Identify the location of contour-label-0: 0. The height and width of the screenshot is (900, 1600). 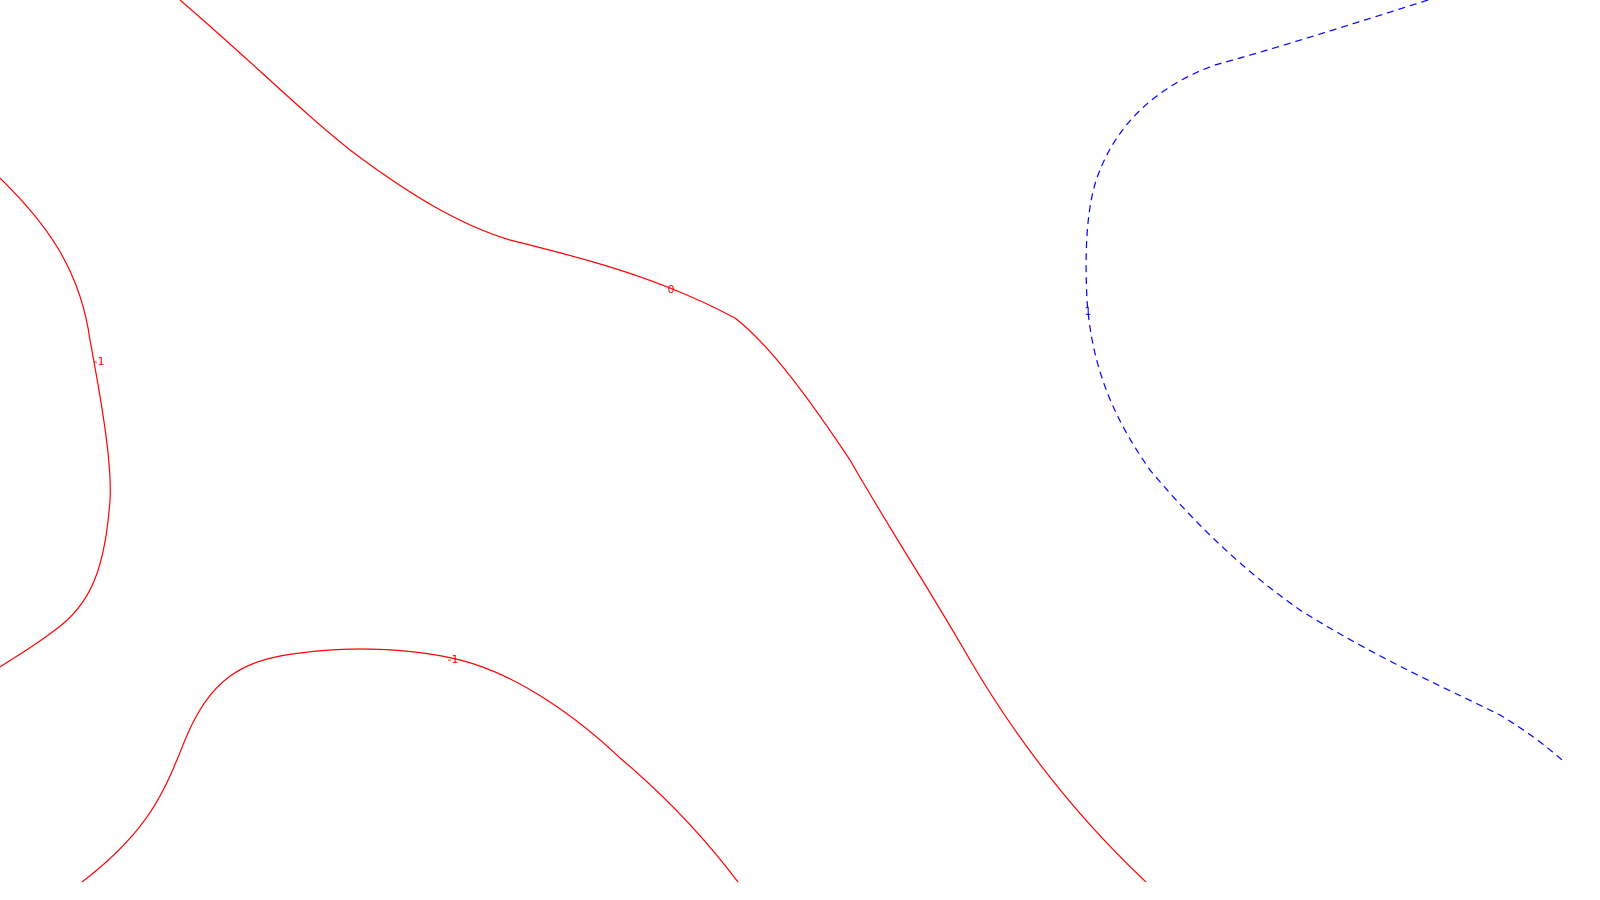
(671, 289).